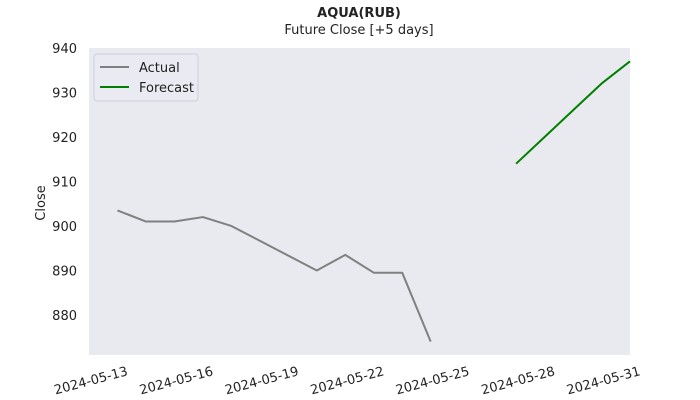 The image size is (700, 400). Describe the element at coordinates (64, 138) in the screenshot. I see `y-tick-label: 920` at that location.